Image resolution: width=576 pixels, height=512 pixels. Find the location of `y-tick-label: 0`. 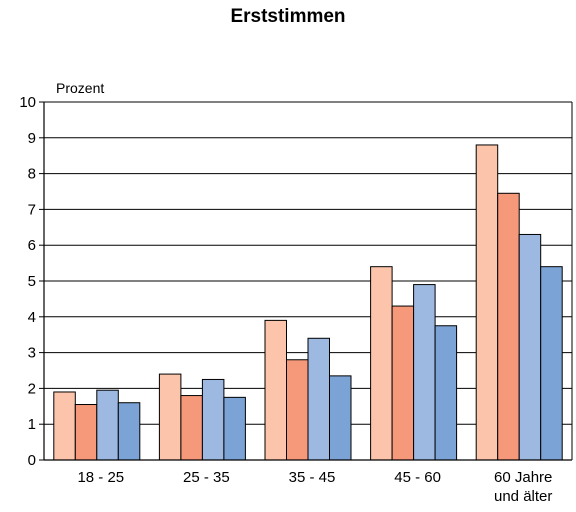

y-tick-label: 0 is located at coordinates (32, 460).